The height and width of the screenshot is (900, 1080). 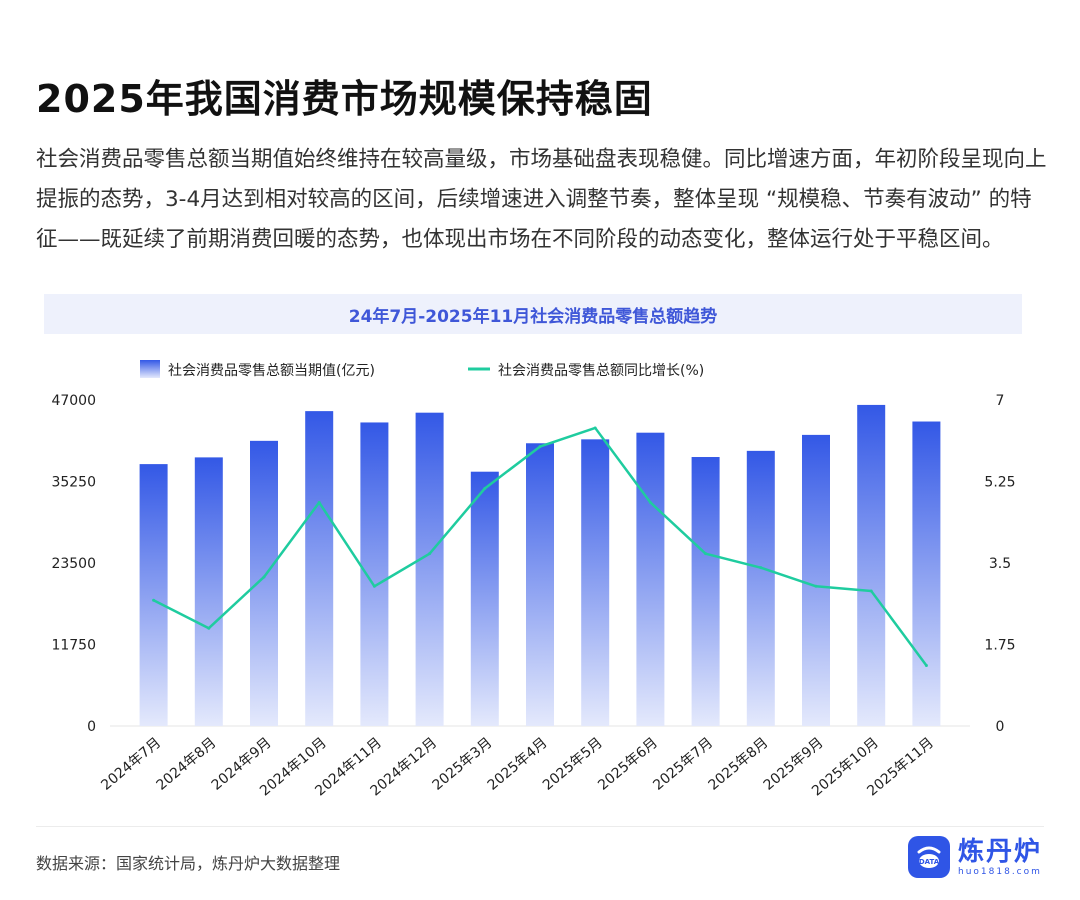 What do you see at coordinates (187, 764) in the screenshot?
I see `x-tick-label: 2024年8月` at bounding box center [187, 764].